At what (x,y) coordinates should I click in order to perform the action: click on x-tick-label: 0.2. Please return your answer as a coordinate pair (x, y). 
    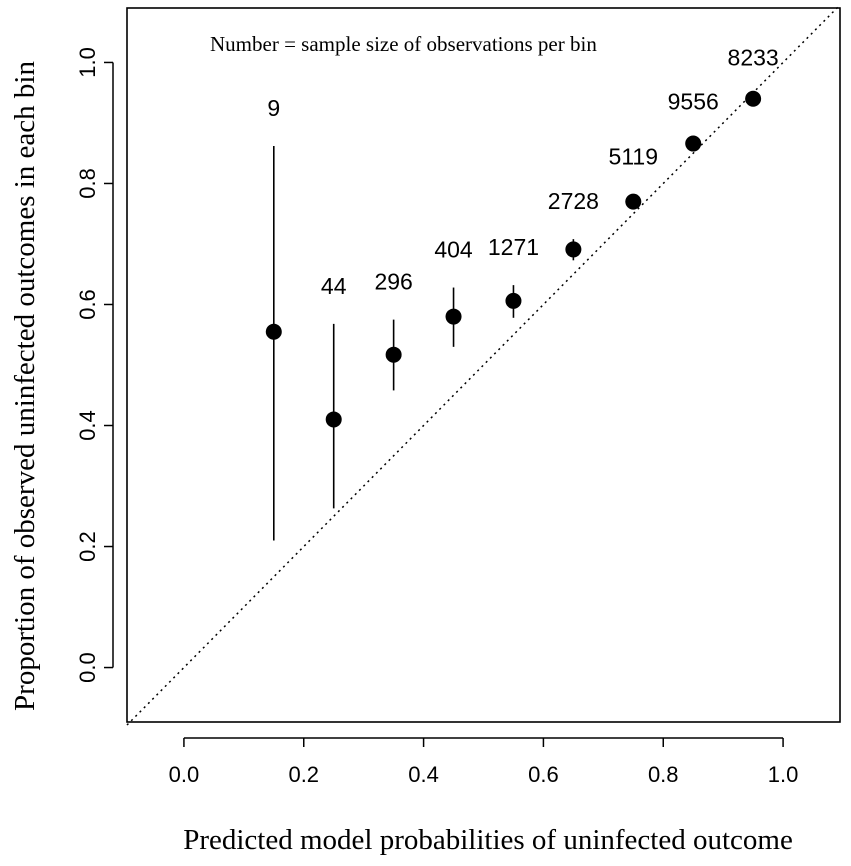
    Looking at the image, I should click on (303, 774).